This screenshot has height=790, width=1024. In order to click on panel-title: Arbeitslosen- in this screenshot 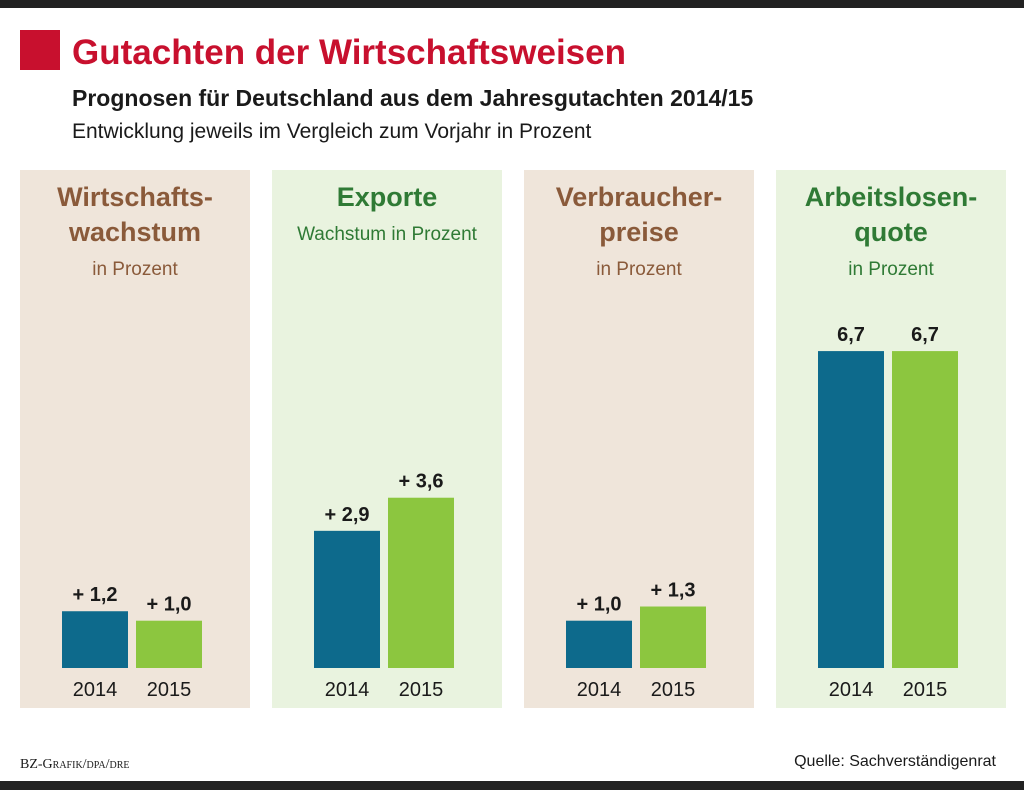, I will do `click(891, 197)`.